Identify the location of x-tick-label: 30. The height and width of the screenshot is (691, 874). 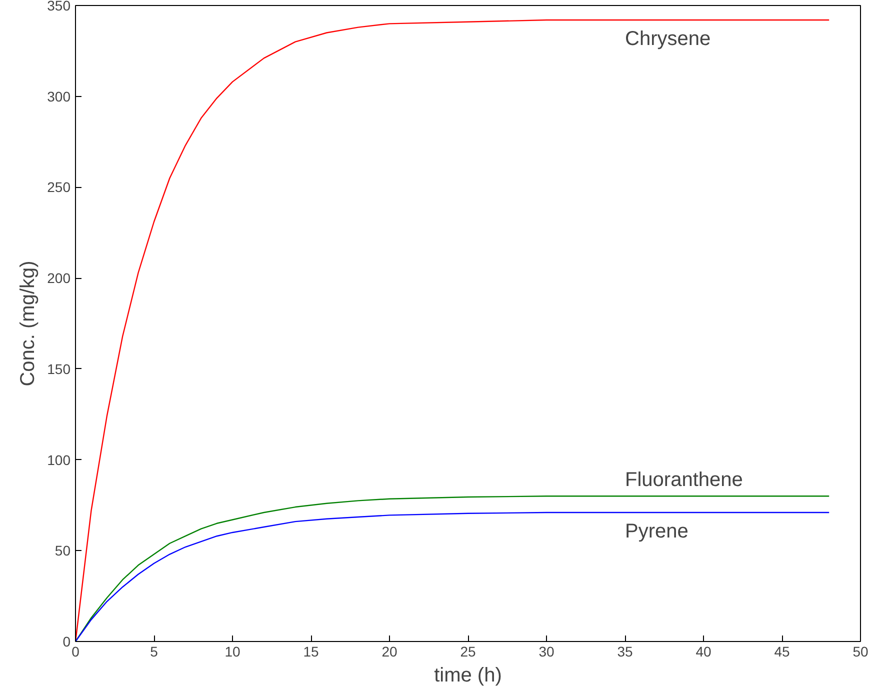
(546, 652).